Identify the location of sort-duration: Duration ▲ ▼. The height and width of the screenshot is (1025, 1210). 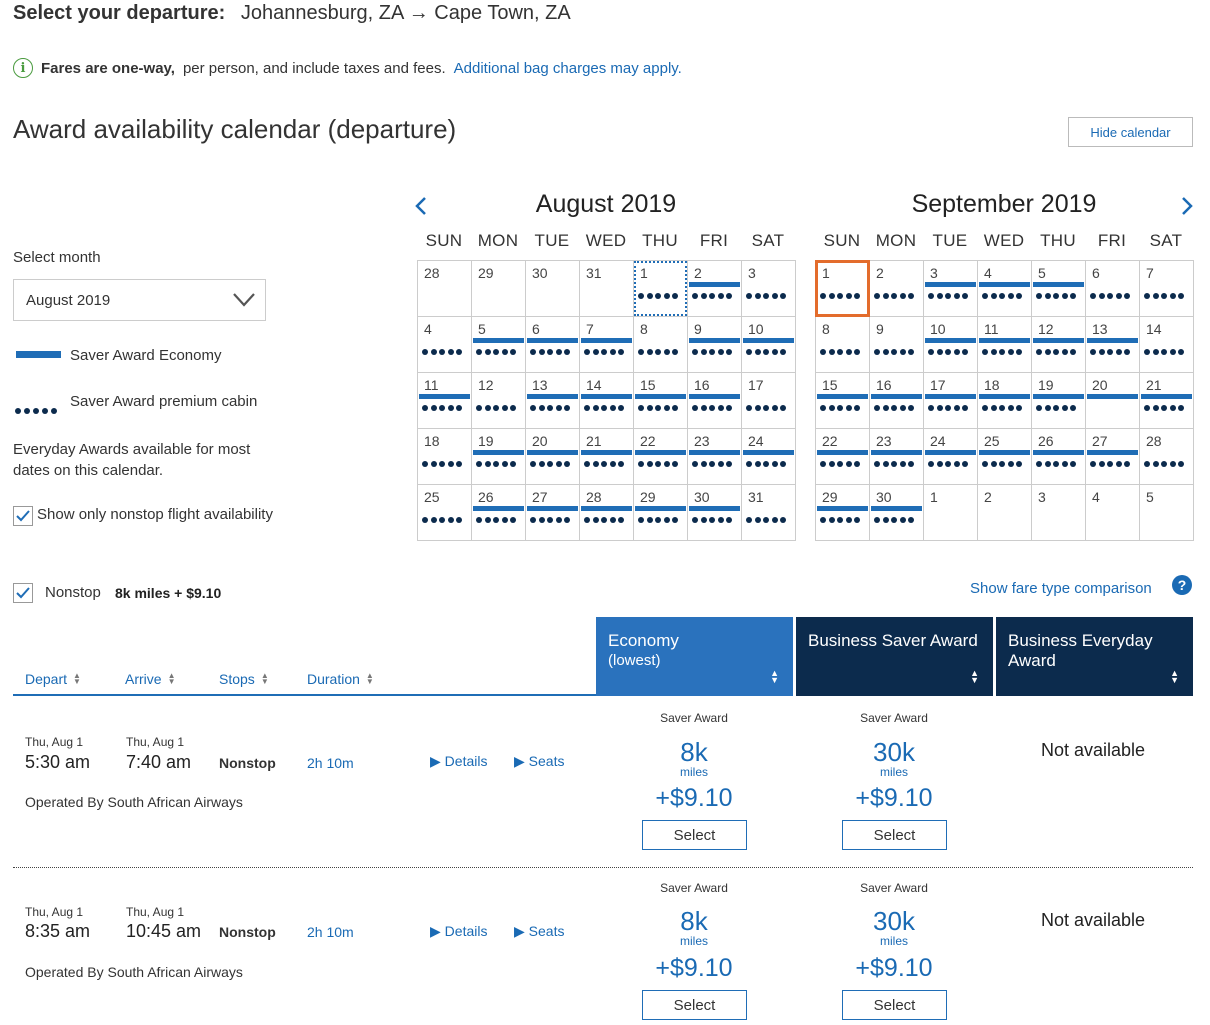
(340, 679).